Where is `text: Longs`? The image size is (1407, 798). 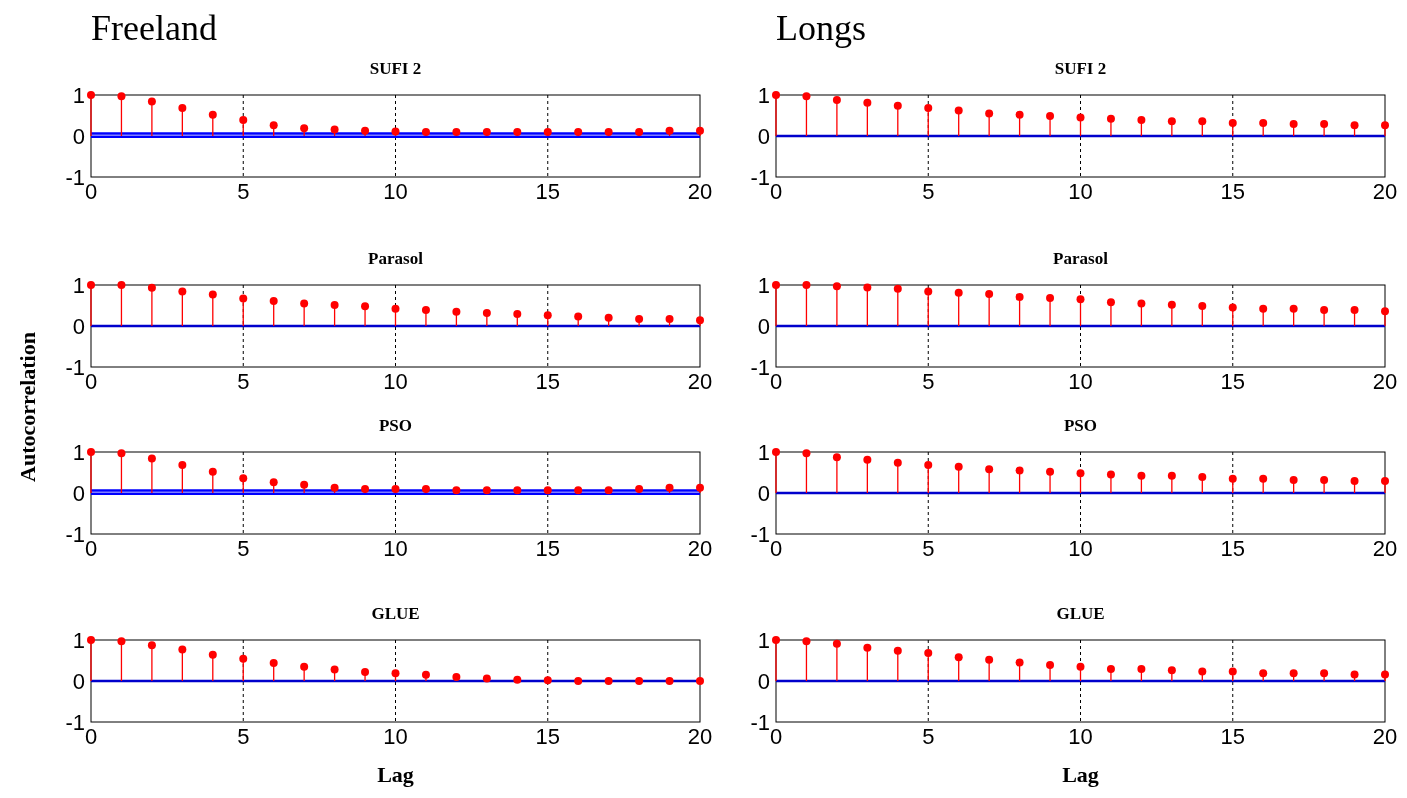 text: Longs is located at coordinates (821, 28).